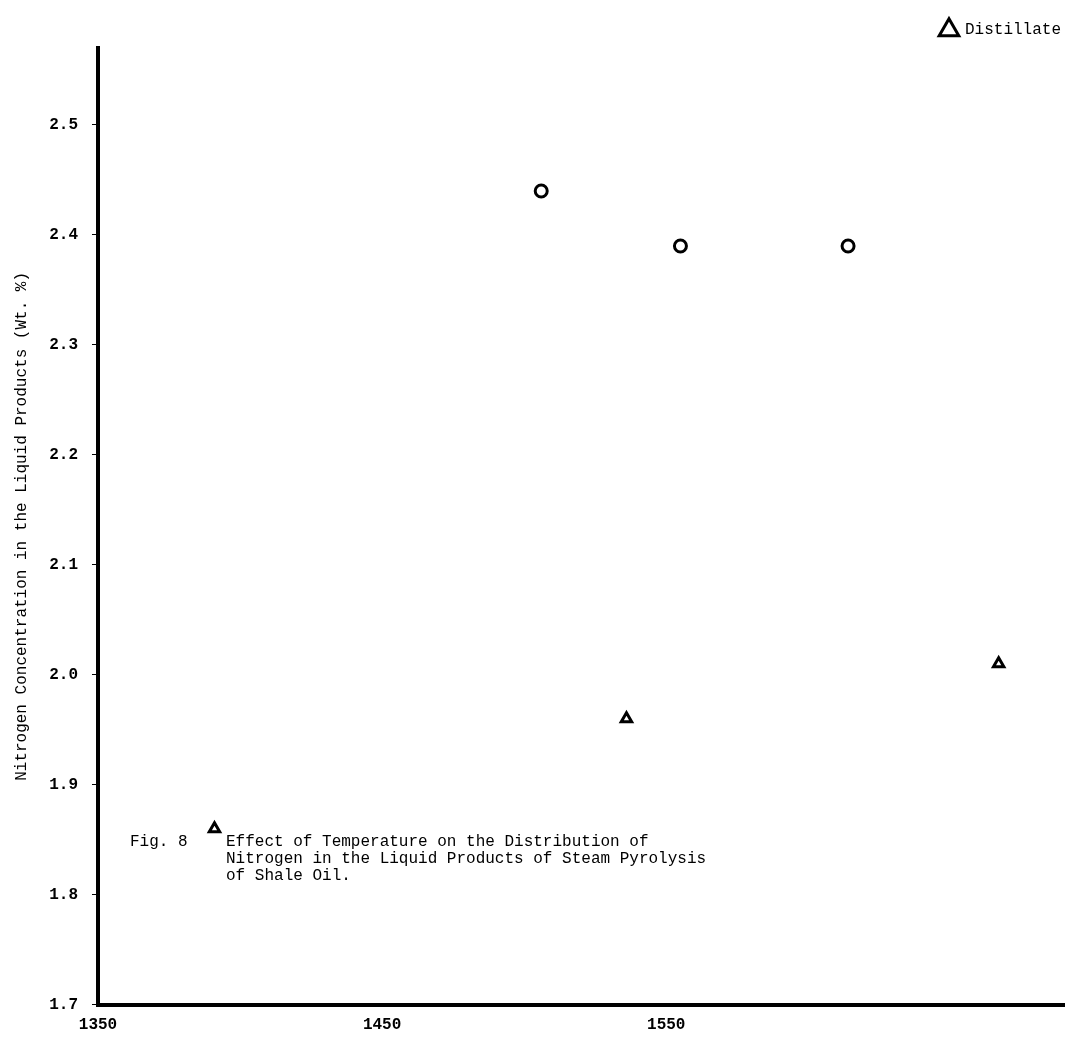 This screenshot has width=1081, height=1049. I want to click on y-tick-label: 1.7, so click(63, 1004).